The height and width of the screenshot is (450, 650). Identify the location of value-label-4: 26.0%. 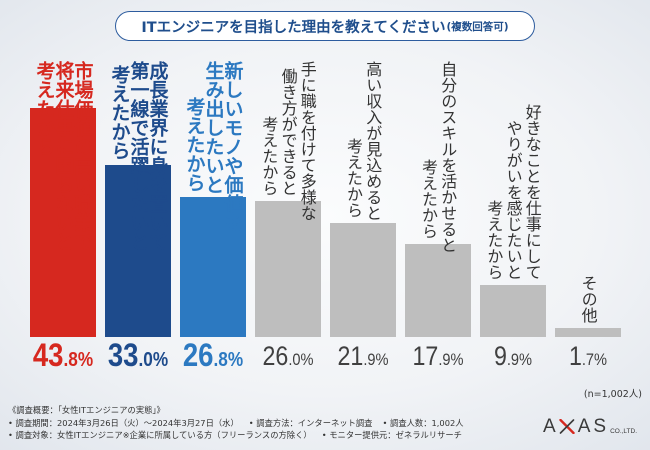
(287, 356).